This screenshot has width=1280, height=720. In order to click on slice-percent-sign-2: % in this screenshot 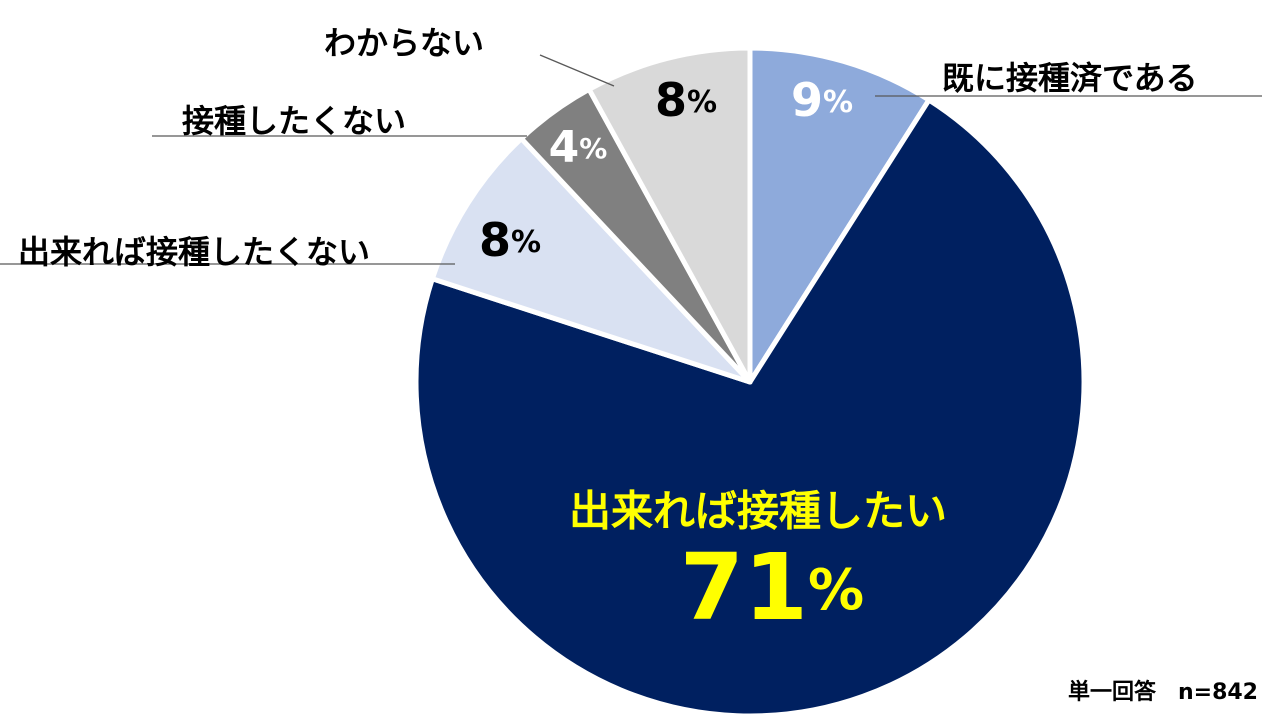, I will do `click(526, 242)`.